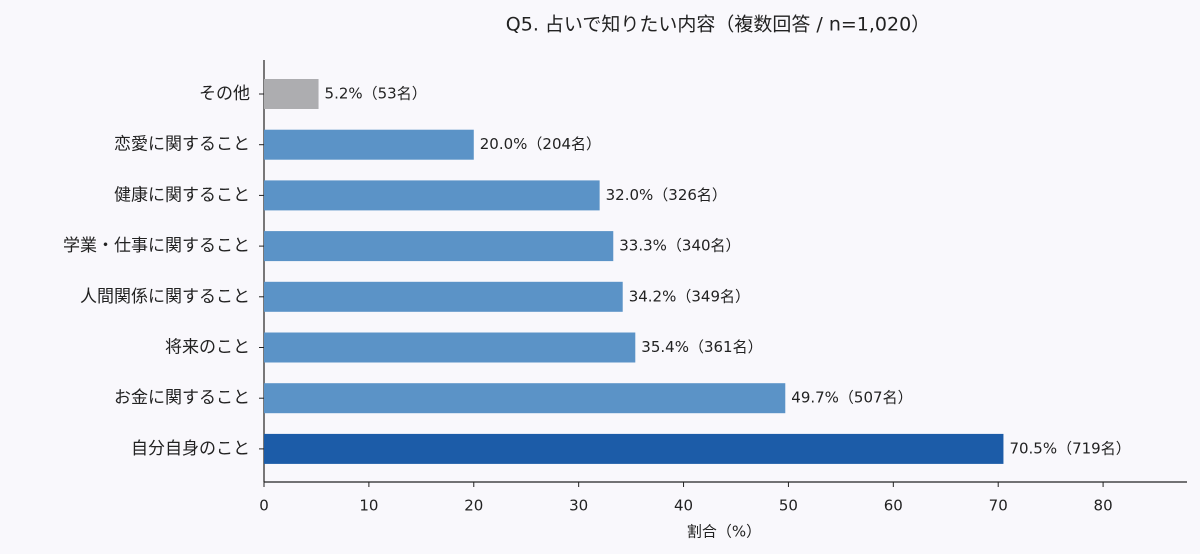  What do you see at coordinates (998, 506) in the screenshot?
I see `x-tick-label: 70` at bounding box center [998, 506].